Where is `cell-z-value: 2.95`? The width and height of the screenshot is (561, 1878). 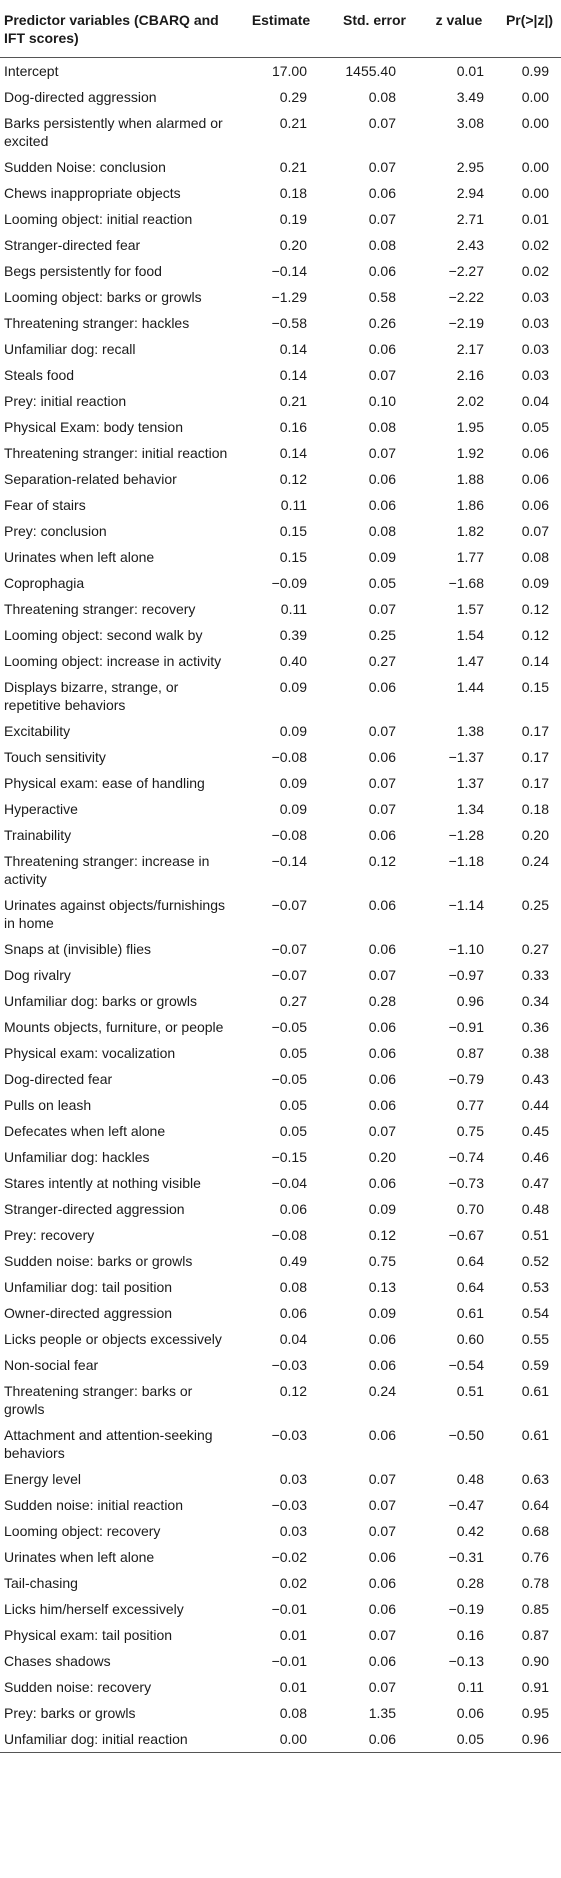 cell-z-value: 2.95 is located at coordinates (470, 167).